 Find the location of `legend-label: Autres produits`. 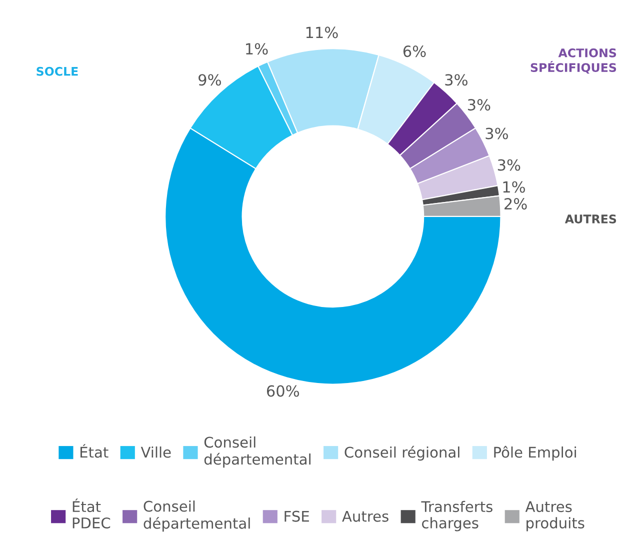

legend-label: Autres produits is located at coordinates (554, 516).